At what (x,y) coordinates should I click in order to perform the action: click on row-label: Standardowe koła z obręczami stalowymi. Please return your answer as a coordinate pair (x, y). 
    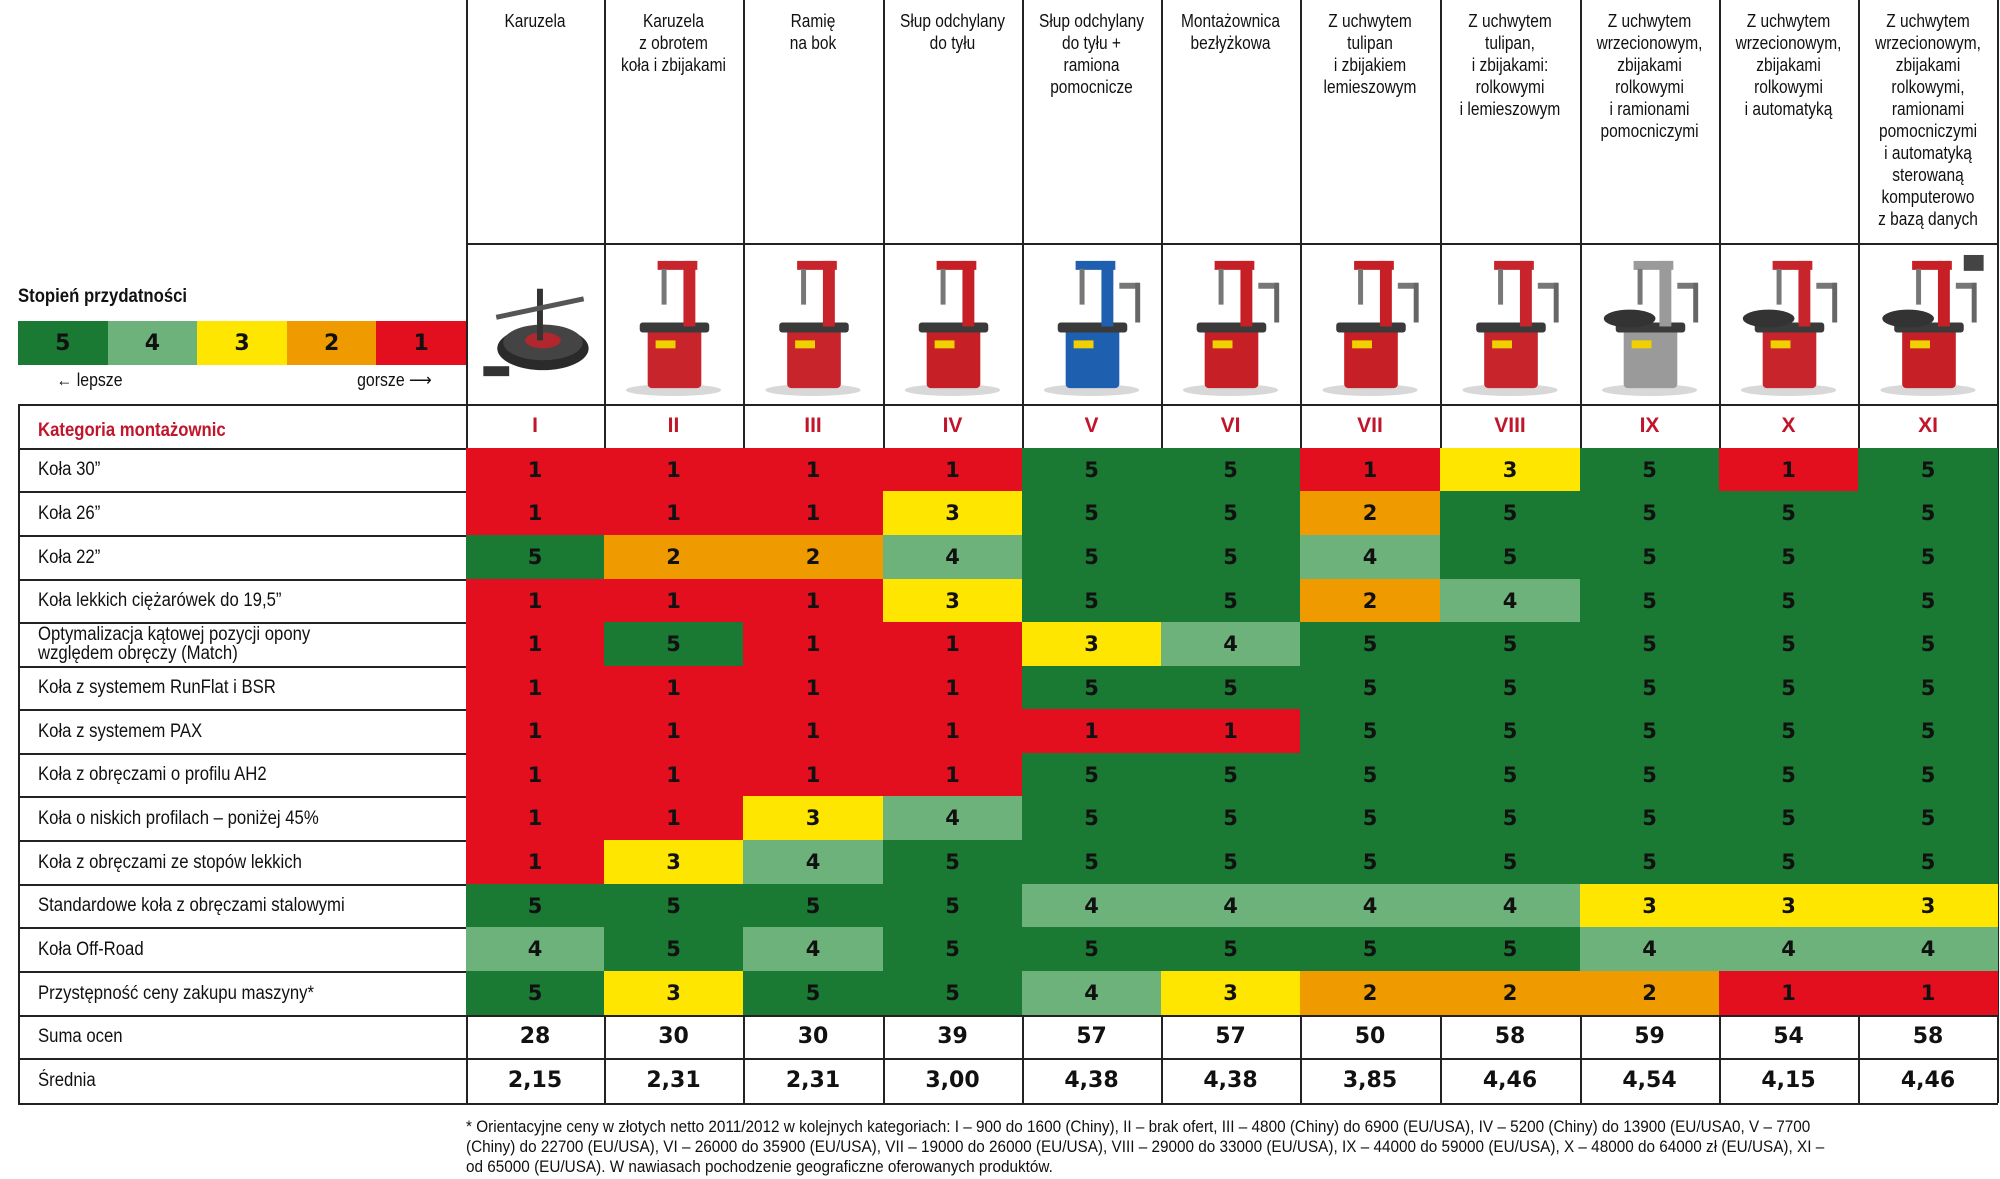
    Looking at the image, I should click on (191, 905).